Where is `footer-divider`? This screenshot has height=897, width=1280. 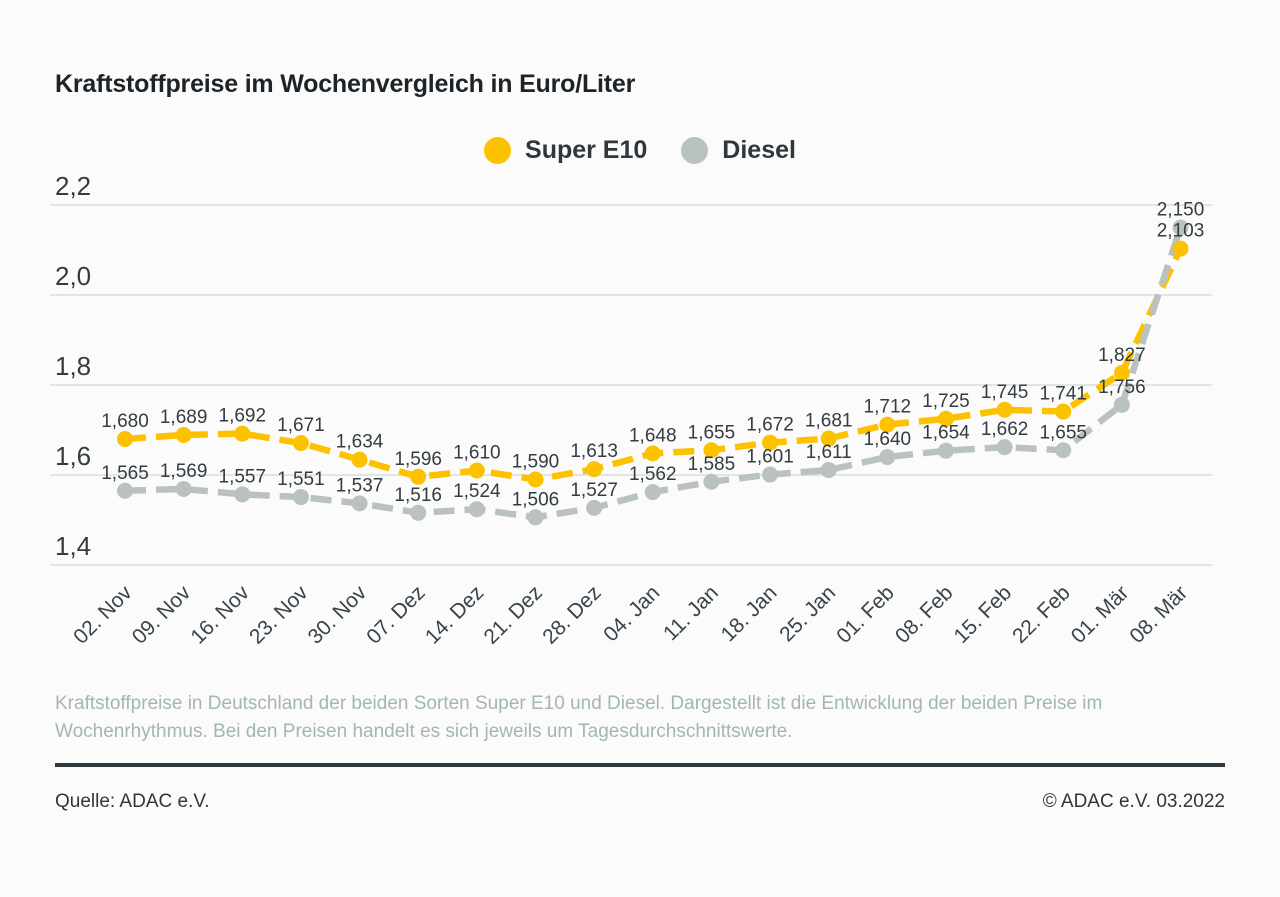
footer-divider is located at coordinates (640, 765).